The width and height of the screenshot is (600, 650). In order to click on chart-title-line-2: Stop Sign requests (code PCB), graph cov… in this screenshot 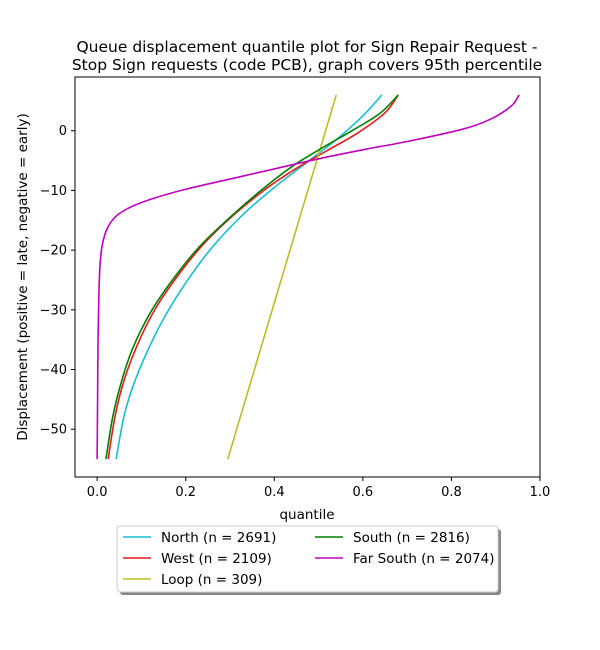, I will do `click(307, 65)`.